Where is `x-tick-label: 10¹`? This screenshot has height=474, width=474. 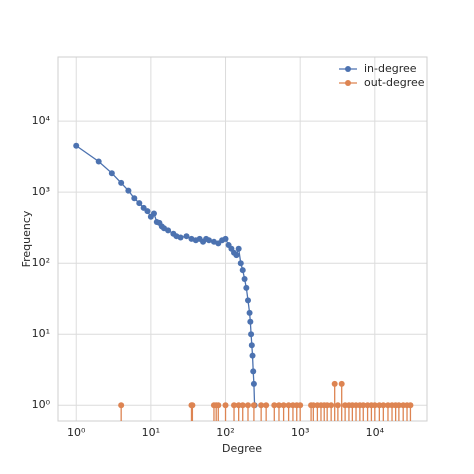
x-tick-label: 10¹ is located at coordinates (151, 432).